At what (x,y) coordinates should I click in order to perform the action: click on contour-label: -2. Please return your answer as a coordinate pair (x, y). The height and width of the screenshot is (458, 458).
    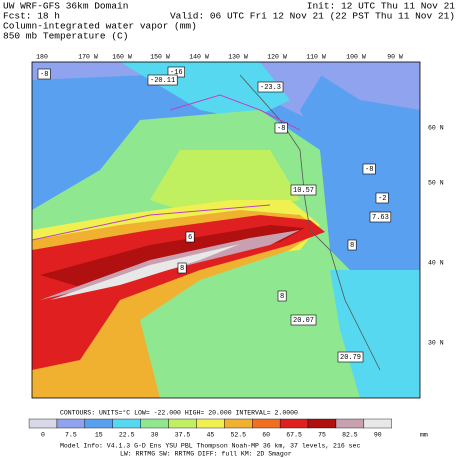
    Looking at the image, I should click on (382, 199).